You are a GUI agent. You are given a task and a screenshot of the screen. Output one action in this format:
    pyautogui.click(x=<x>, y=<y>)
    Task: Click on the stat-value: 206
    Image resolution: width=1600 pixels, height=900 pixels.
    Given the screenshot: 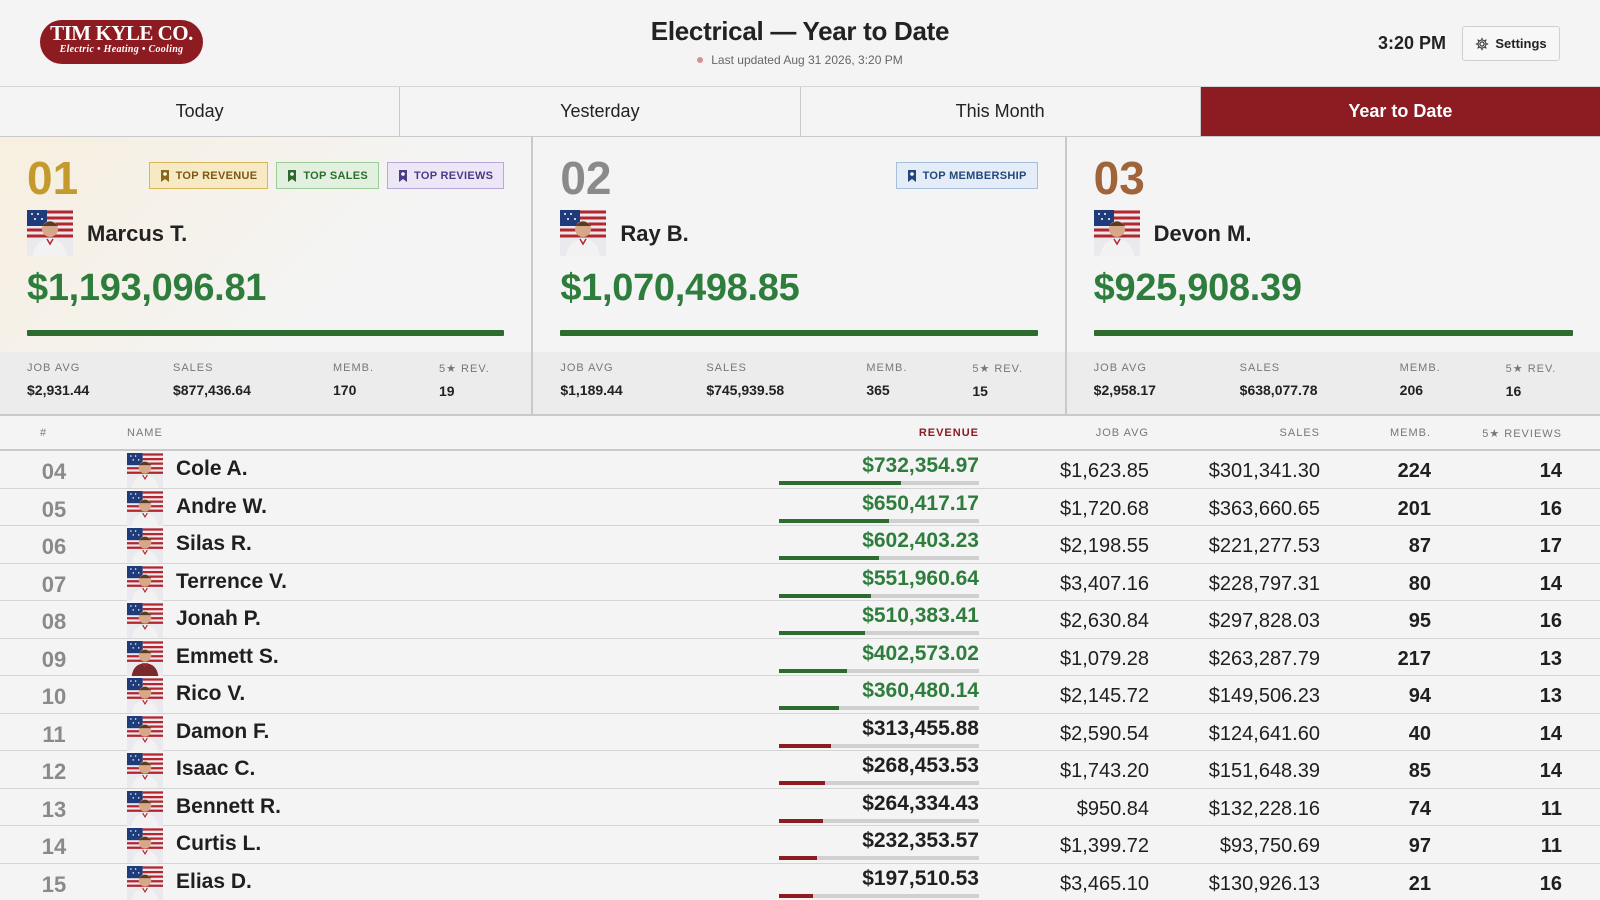 What is the action you would take?
    pyautogui.click(x=1411, y=390)
    